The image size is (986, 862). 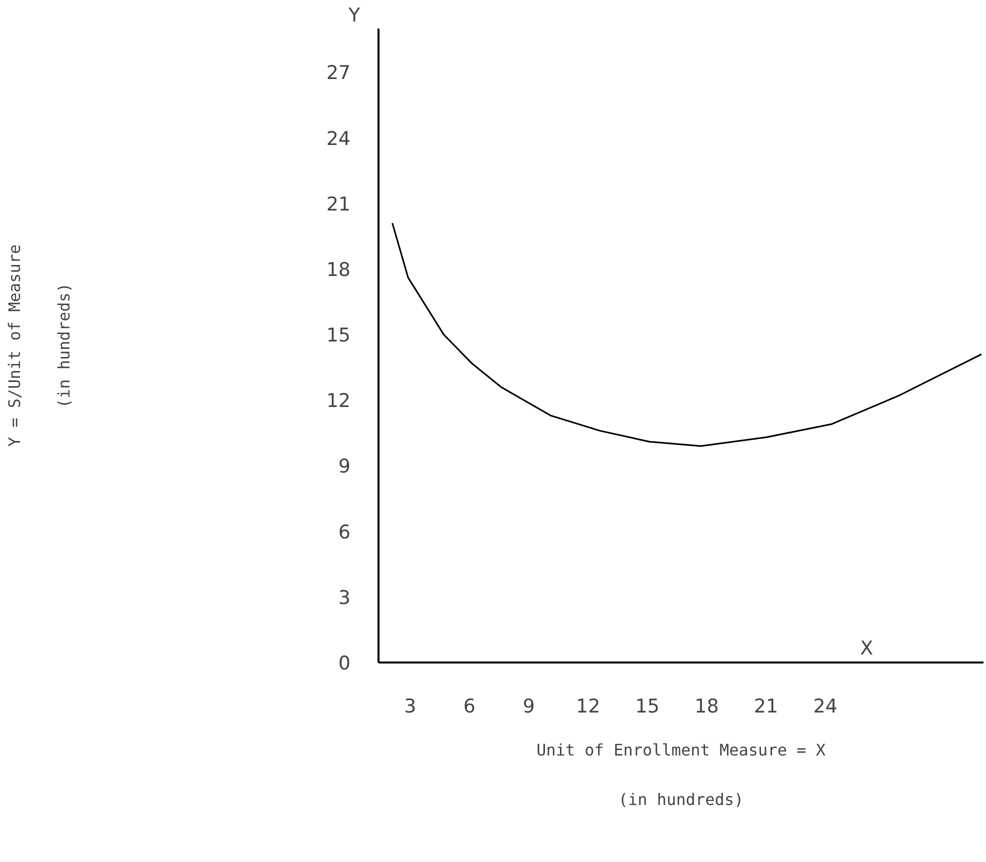 I want to click on x-tick-label: 3, so click(x=410, y=707).